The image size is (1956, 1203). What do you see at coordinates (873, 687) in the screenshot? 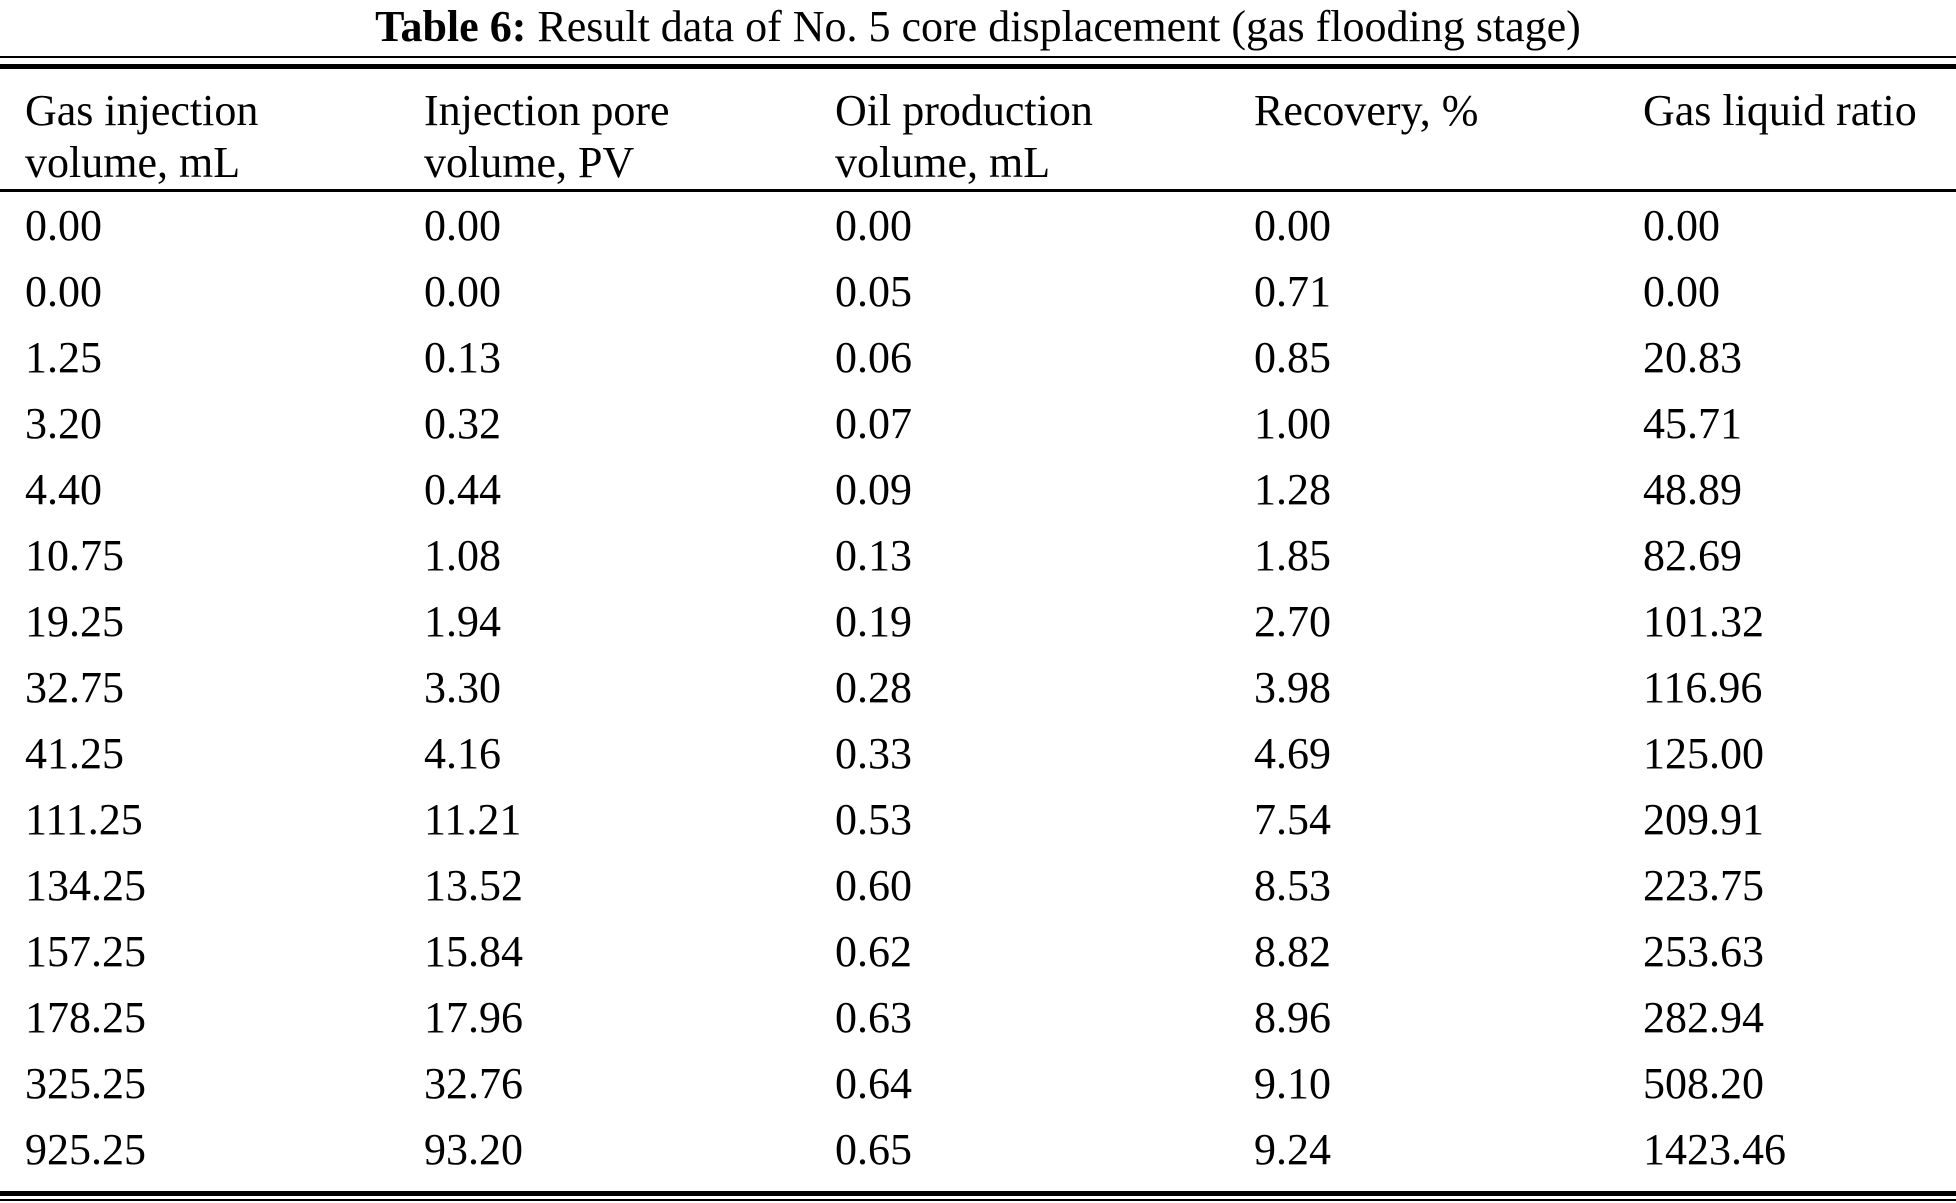
I see `table-cell: 0.28` at bounding box center [873, 687].